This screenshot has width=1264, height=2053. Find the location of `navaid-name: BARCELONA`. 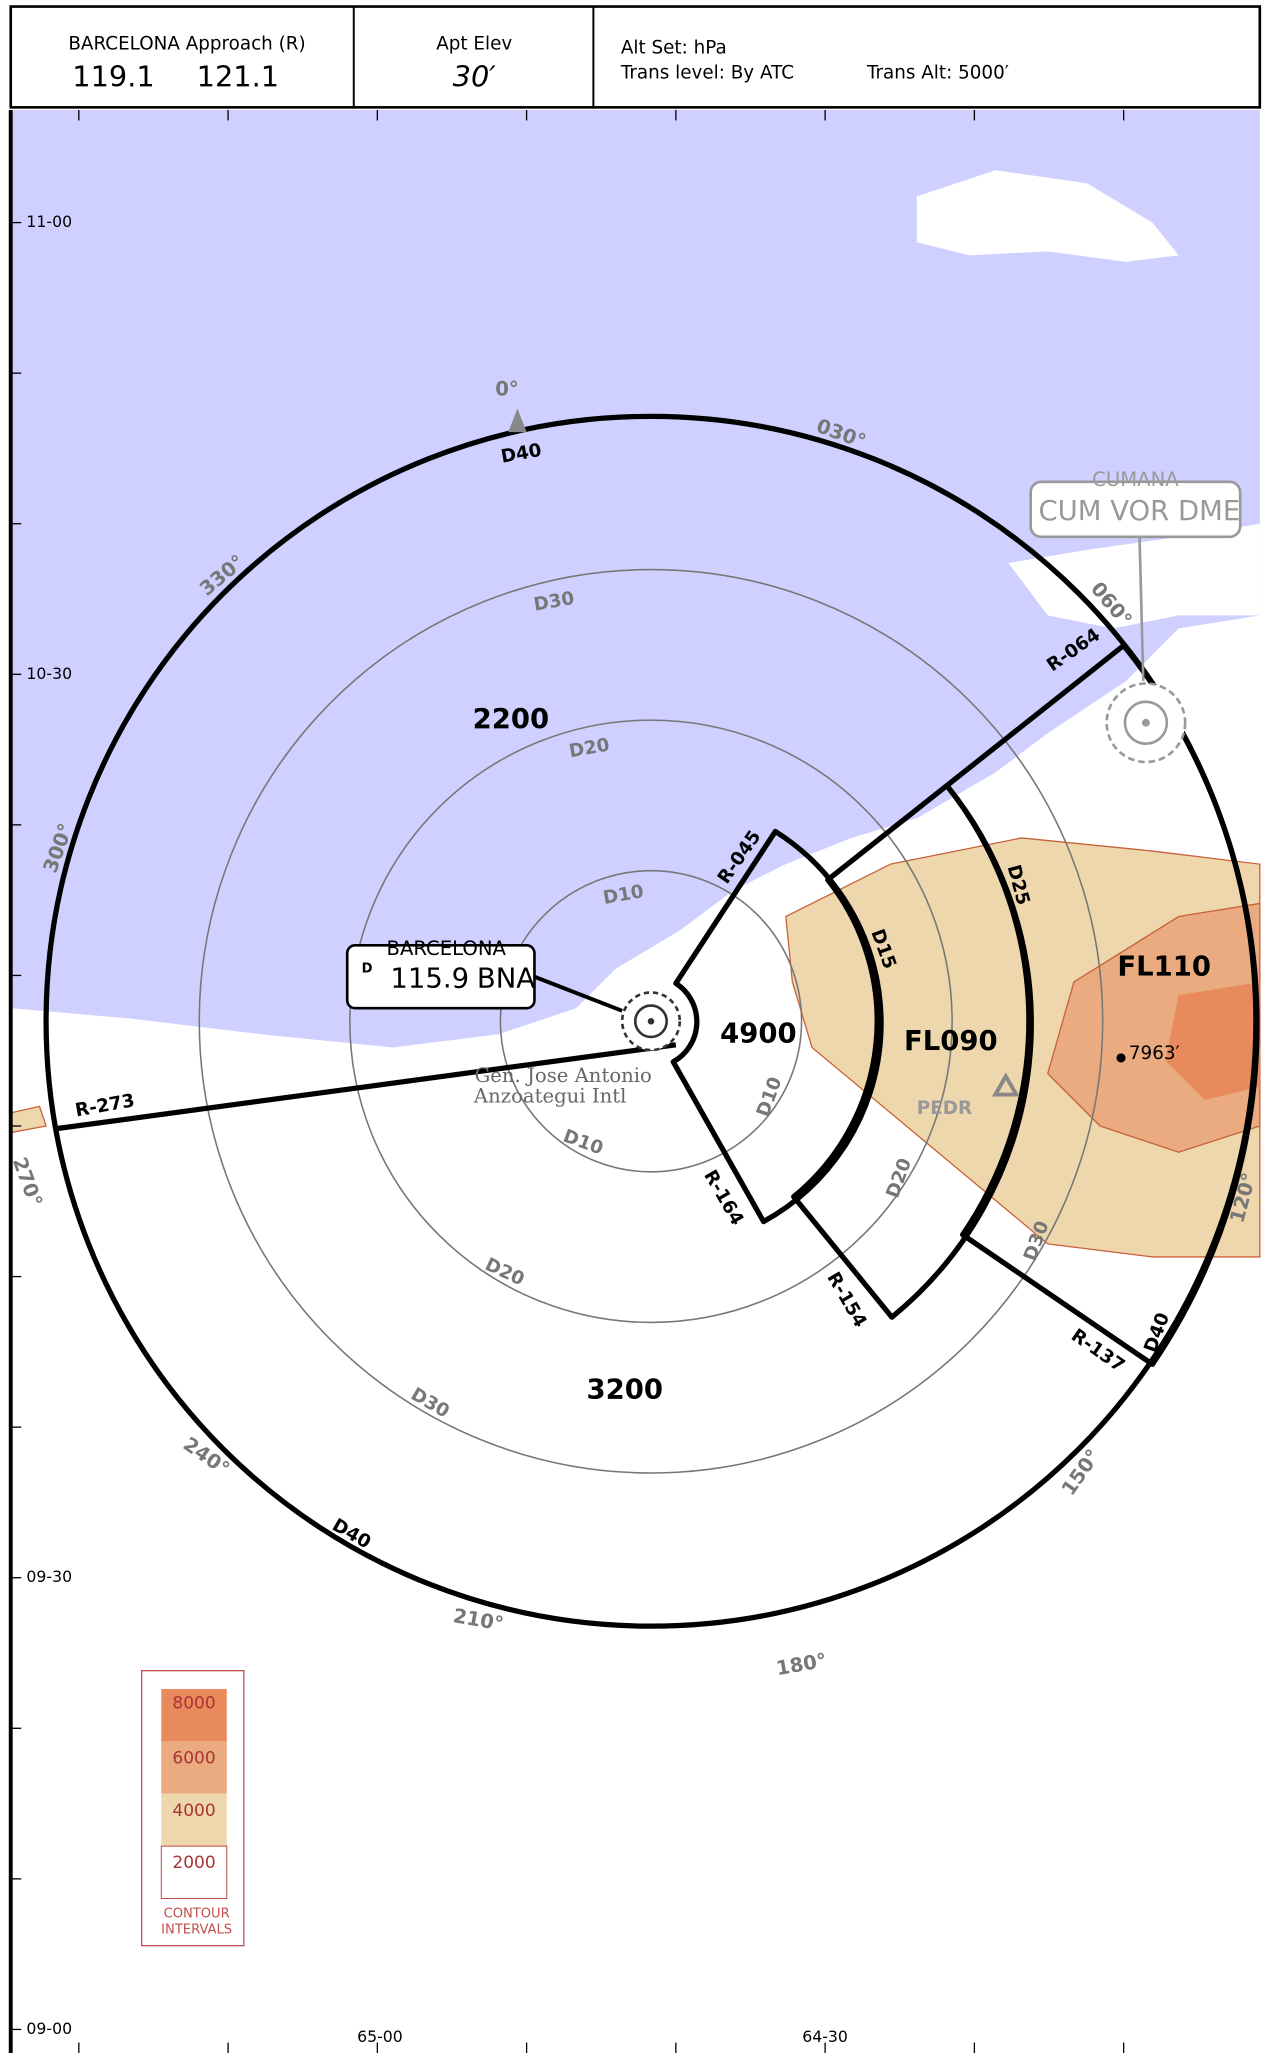

navaid-name: BARCELONA is located at coordinates (447, 948).